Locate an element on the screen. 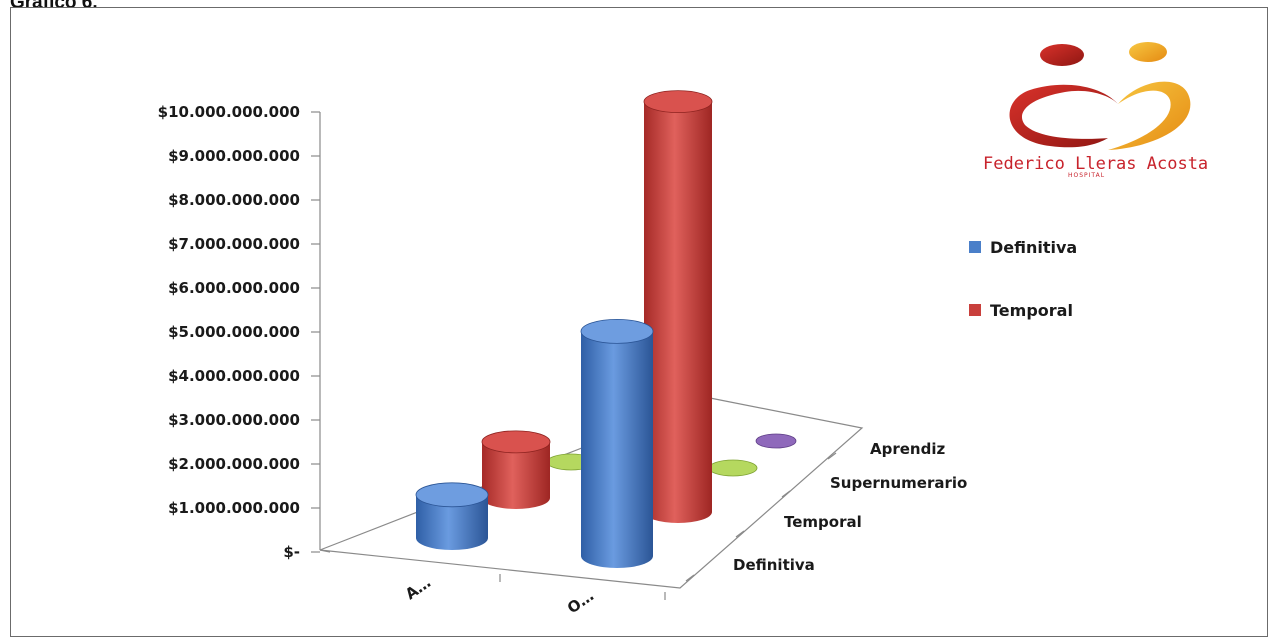 The width and height of the screenshot is (1272, 637). legend-swatch-temporal is located at coordinates (975, 310).